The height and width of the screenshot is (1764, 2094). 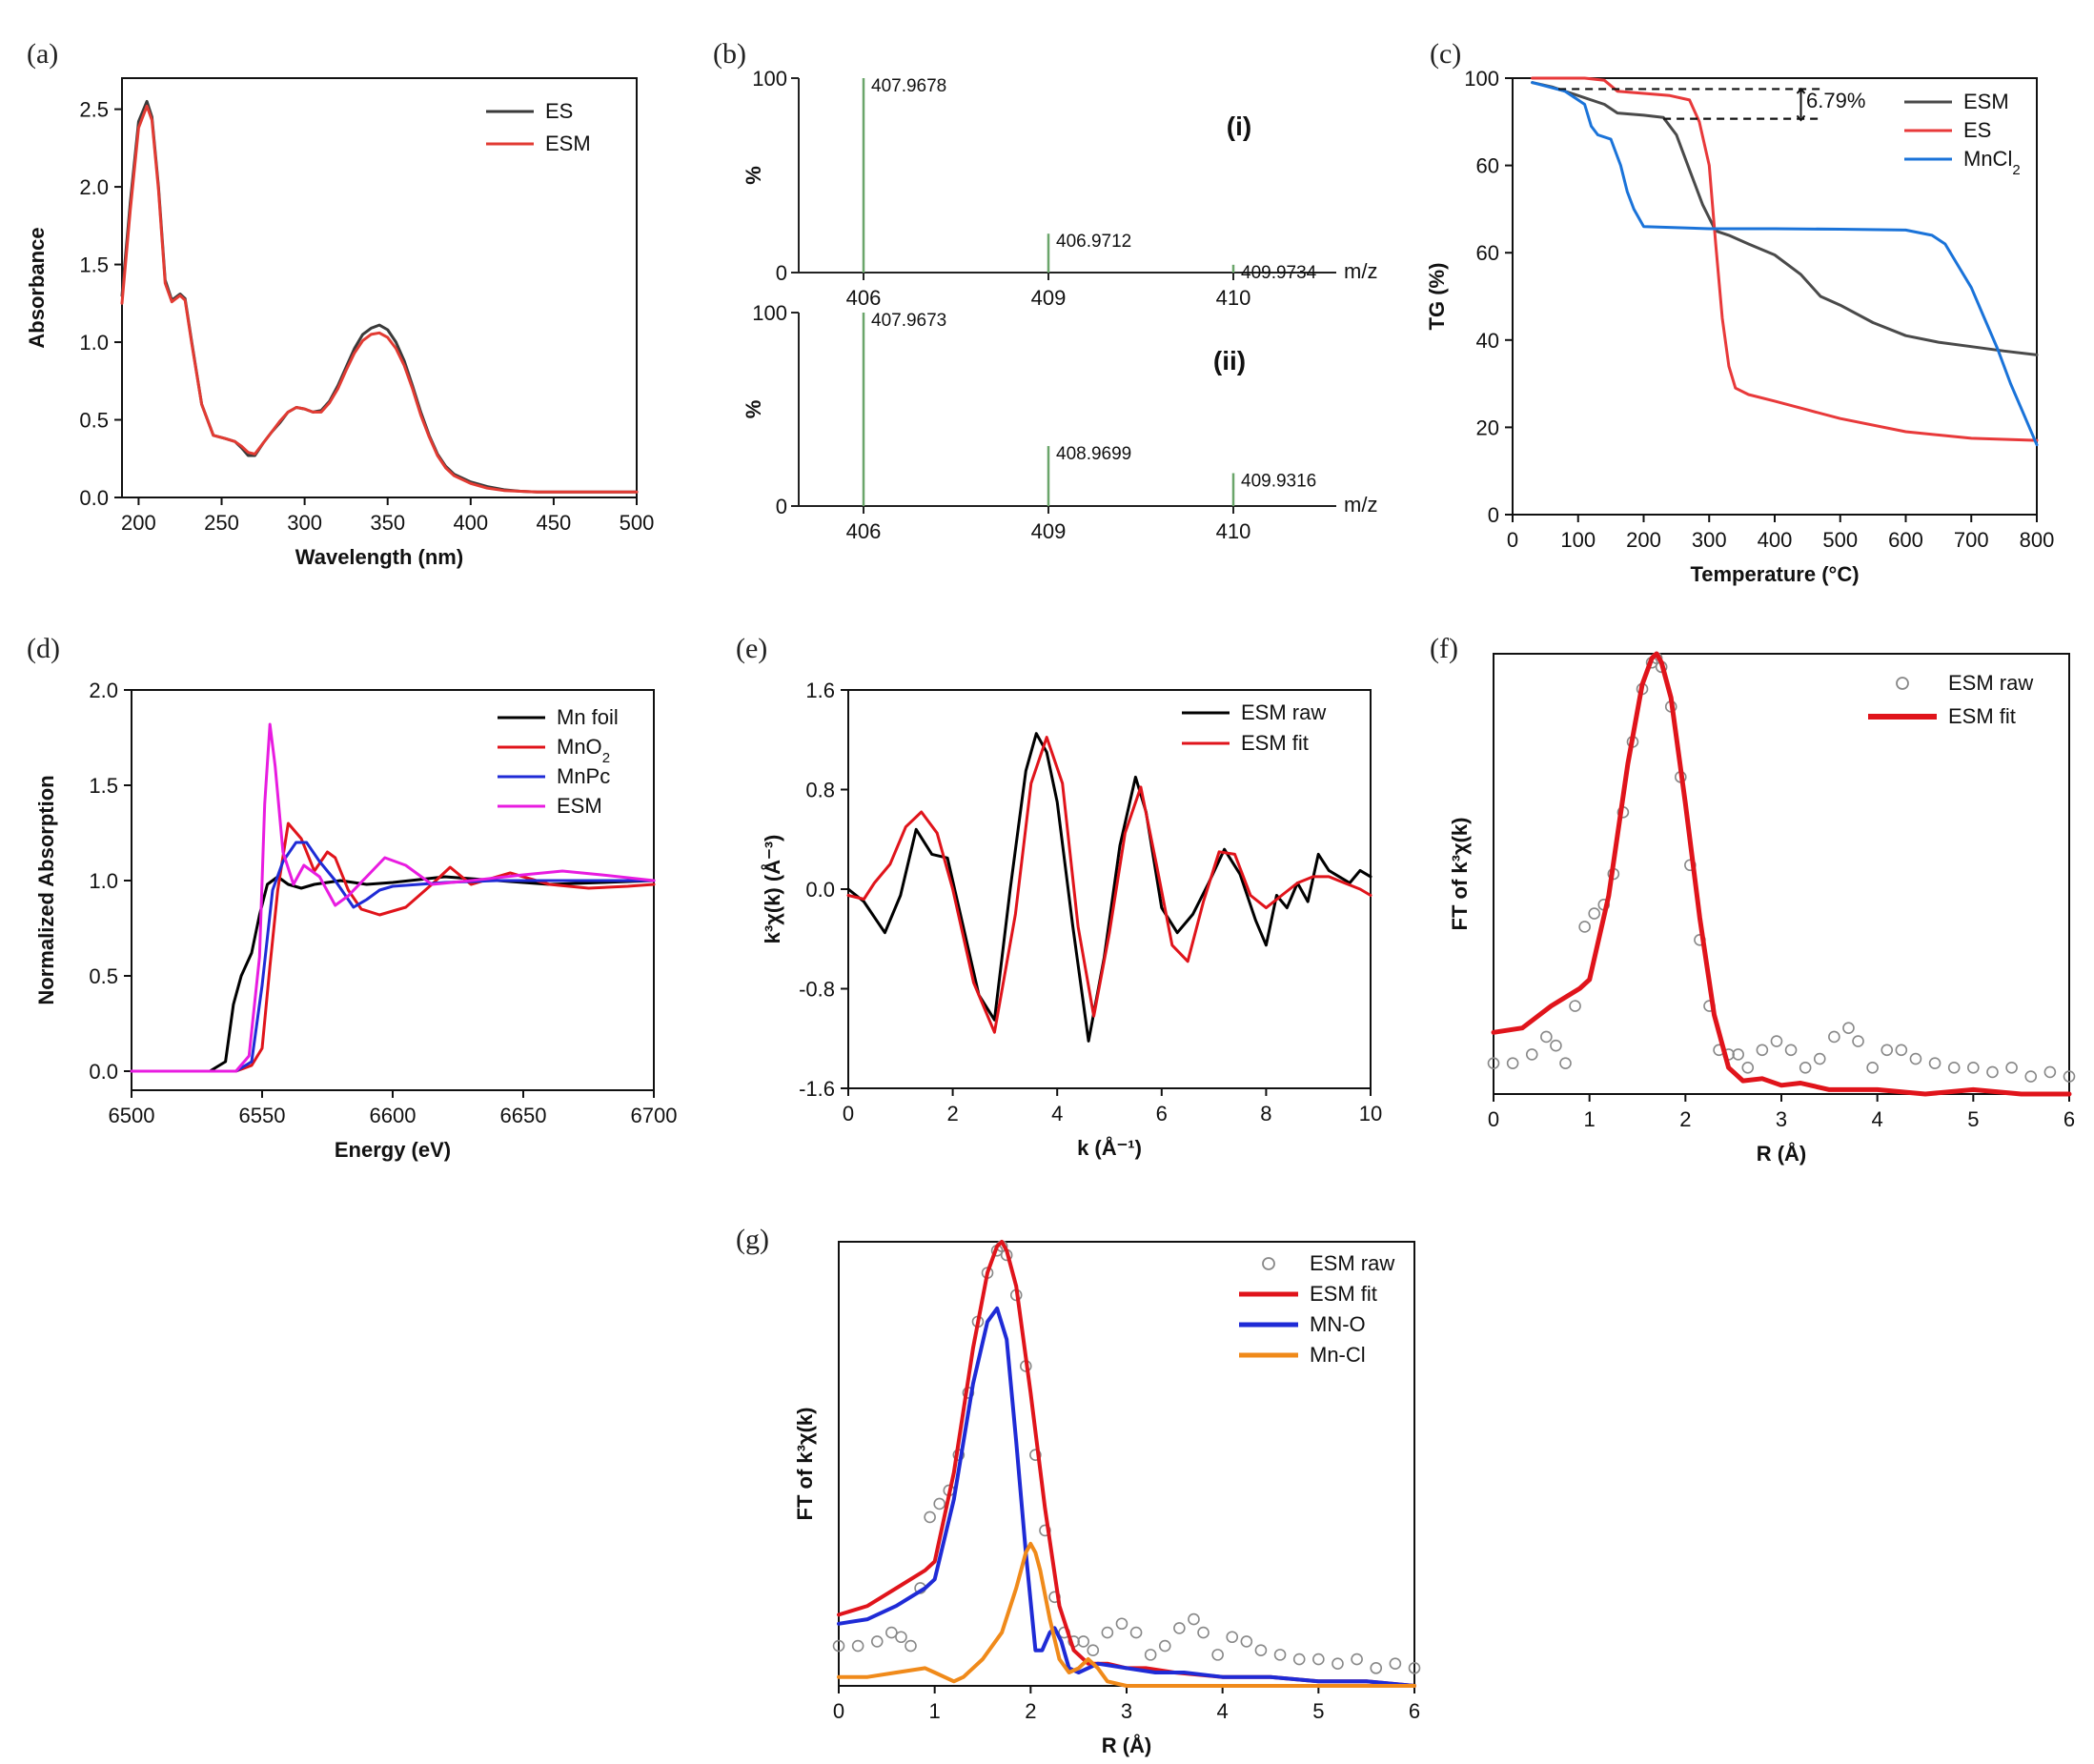 I want to click on x-tick-label: 1, so click(x=1590, y=1119).